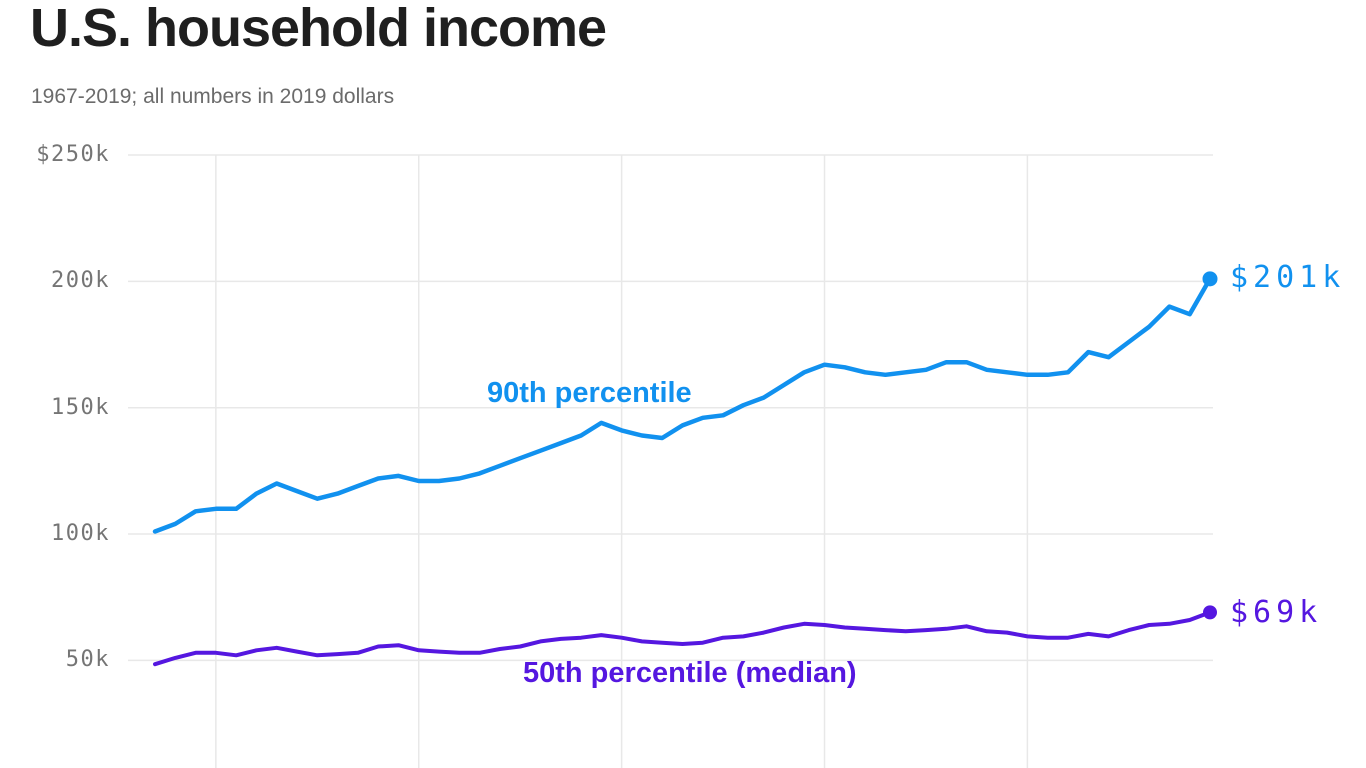  Describe the element at coordinates (87, 660) in the screenshot. I see `y-axis-tick-50k: 50k` at that location.